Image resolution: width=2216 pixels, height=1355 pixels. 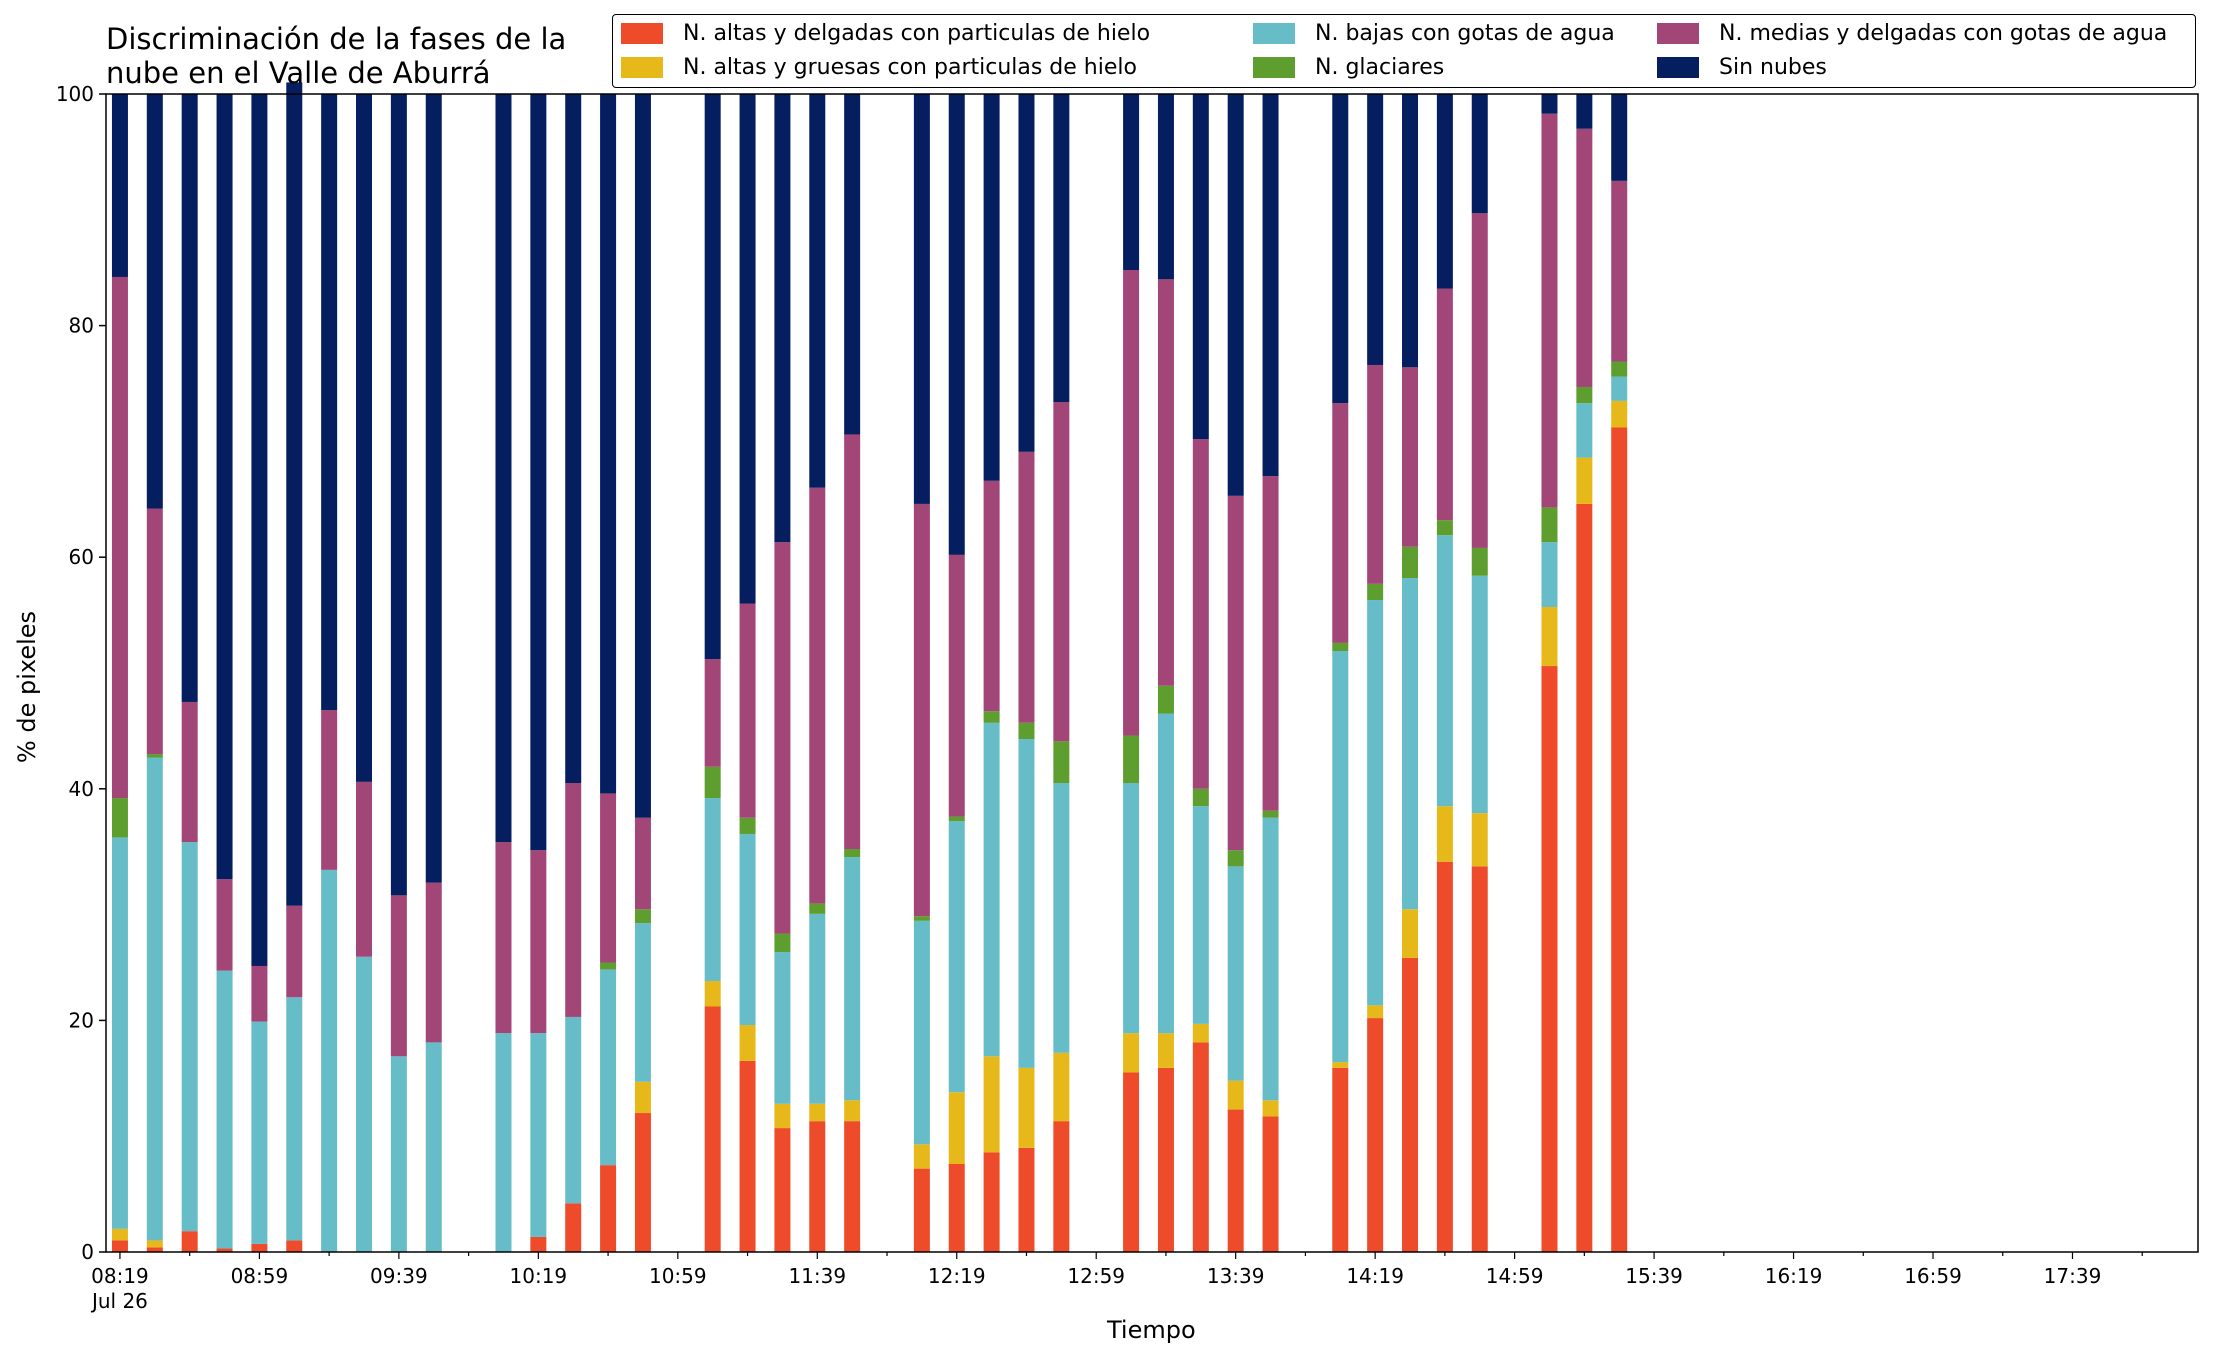 What do you see at coordinates (399, 1276) in the screenshot?
I see `x-tick-label-2: 09:39` at bounding box center [399, 1276].